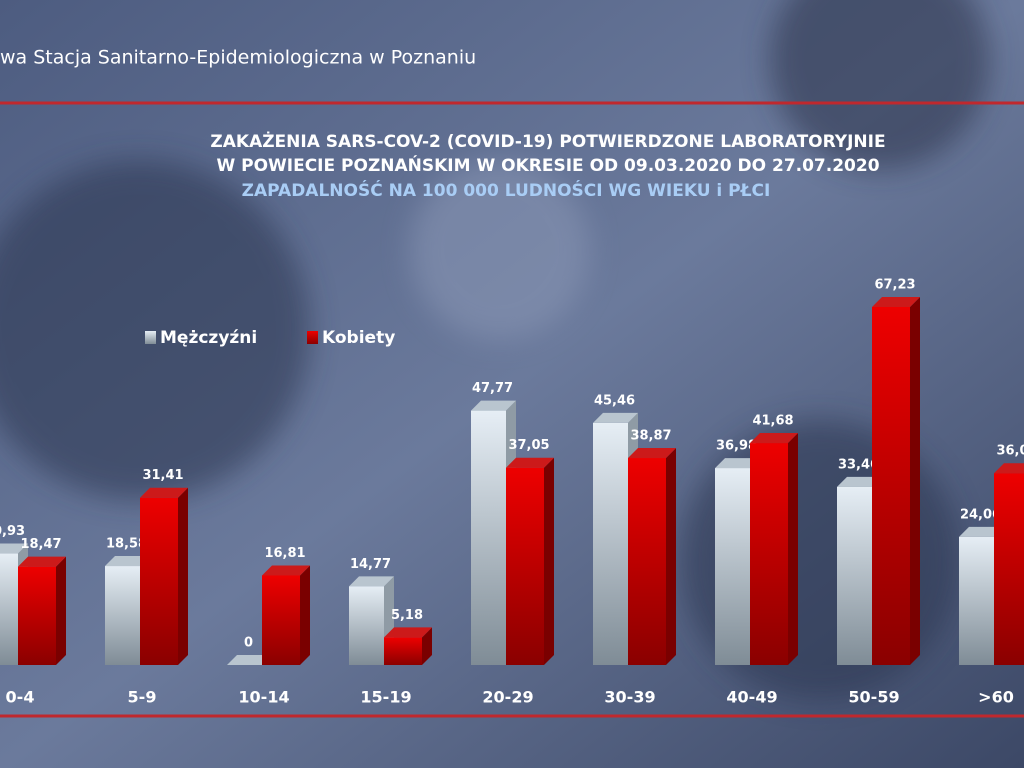 The image size is (1024, 768). What do you see at coordinates (751, 697) in the screenshot?
I see `x-tick-label: 40-49` at bounding box center [751, 697].